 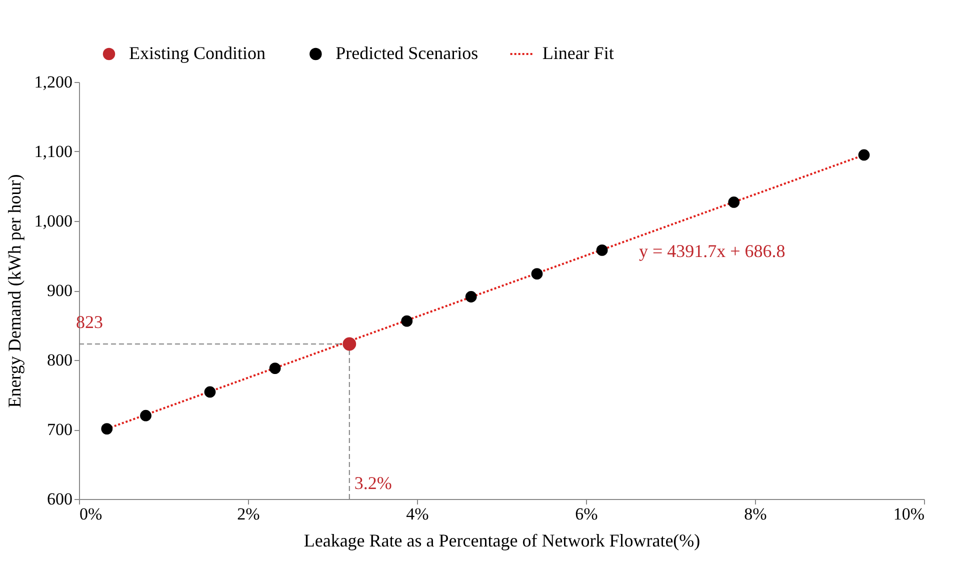 What do you see at coordinates (91, 514) in the screenshot?
I see `x-tick-label: 0%` at bounding box center [91, 514].